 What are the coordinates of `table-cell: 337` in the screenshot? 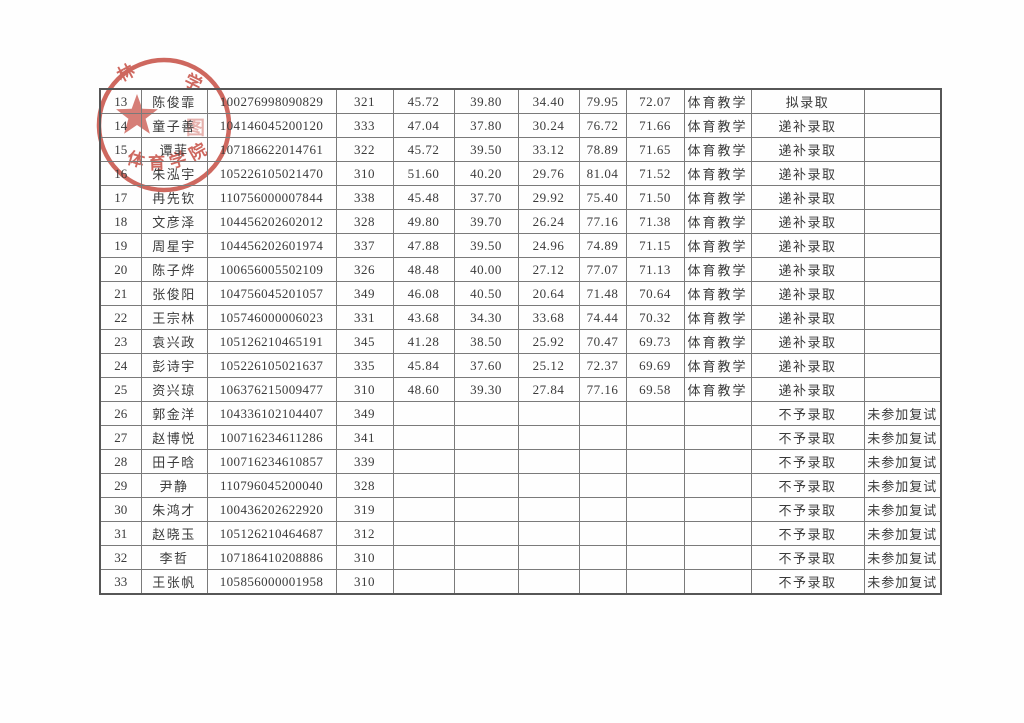 It's located at (364, 245).